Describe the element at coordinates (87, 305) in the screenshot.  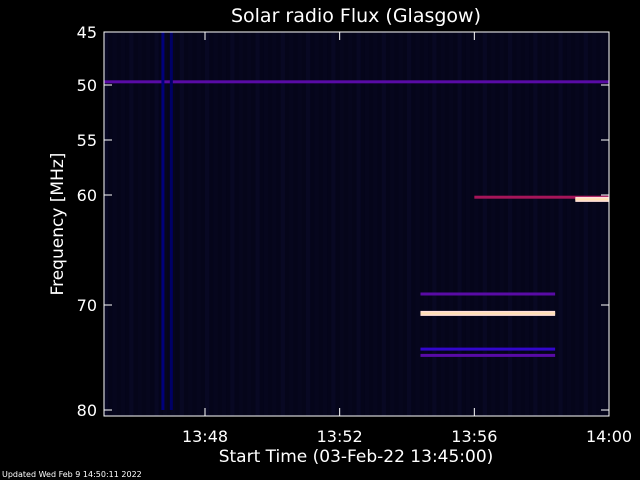
I see `y-tick-label: 70` at that location.